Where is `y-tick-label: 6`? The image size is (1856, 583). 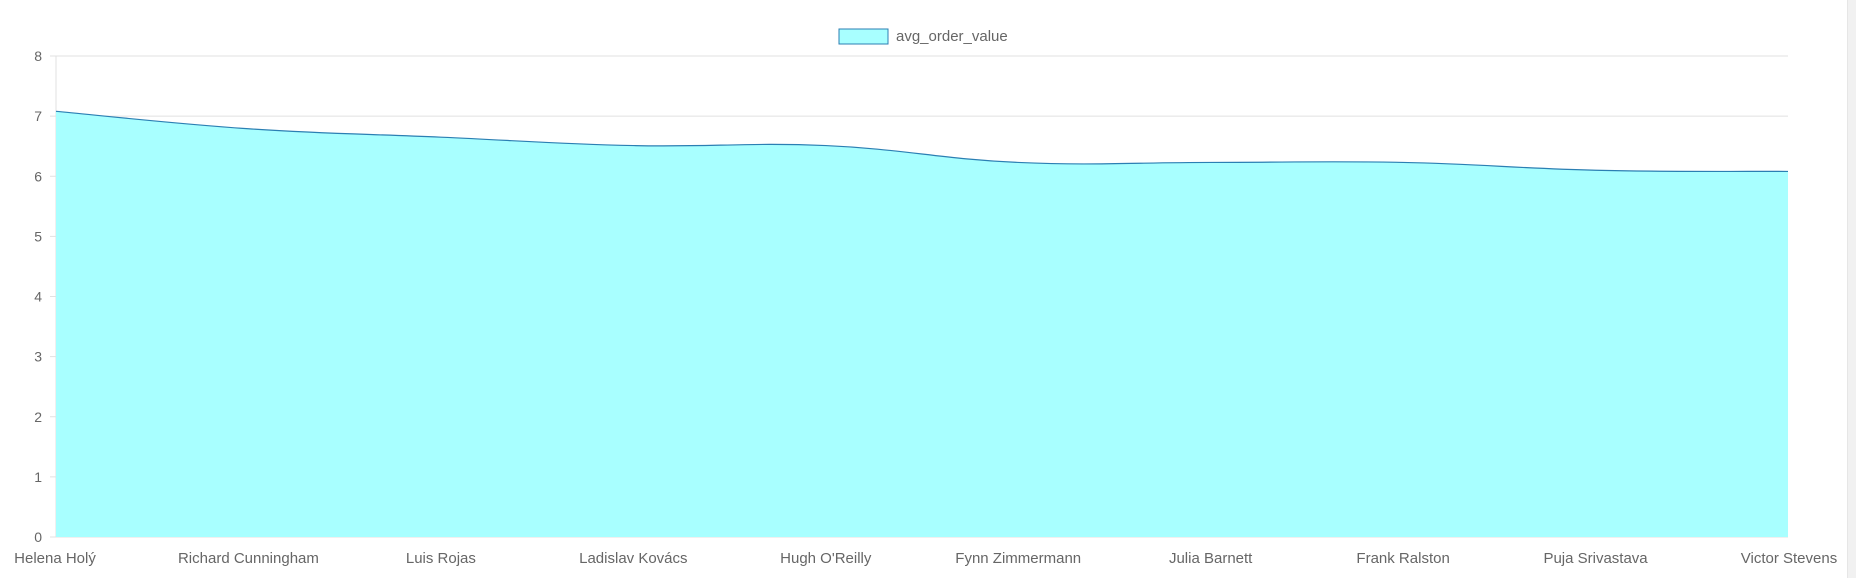 y-tick-label: 6 is located at coordinates (38, 176).